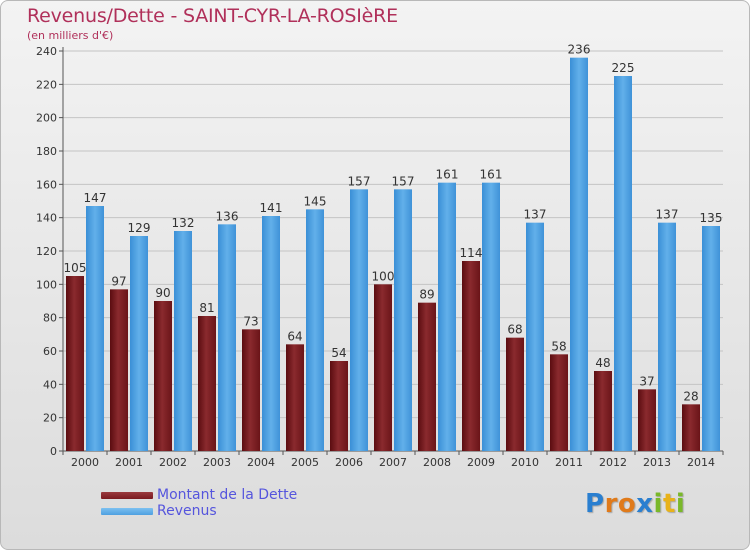  I want to click on data-label-revenus: 225, so click(623, 68).